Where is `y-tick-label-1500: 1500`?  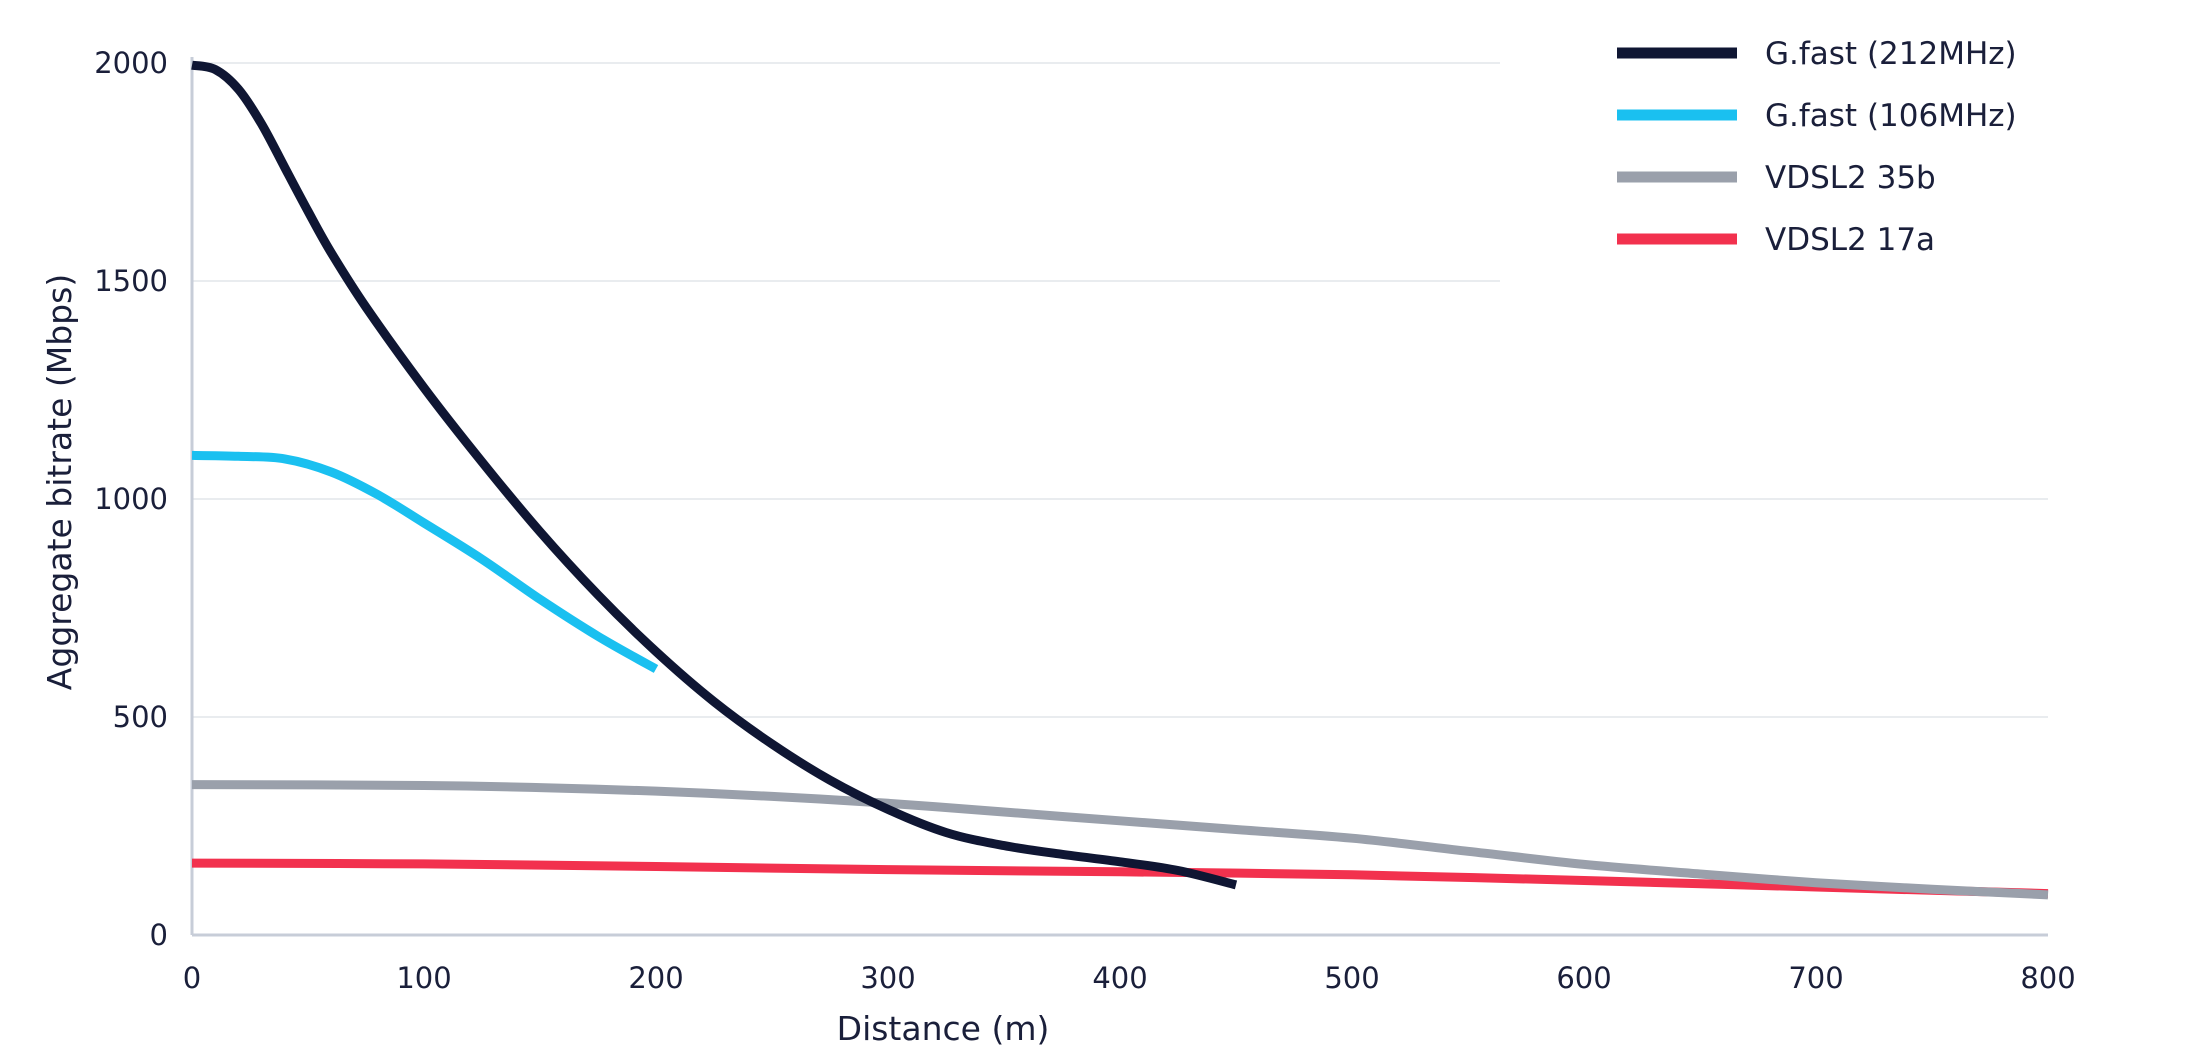 y-tick-label-1500: 1500 is located at coordinates (131, 281).